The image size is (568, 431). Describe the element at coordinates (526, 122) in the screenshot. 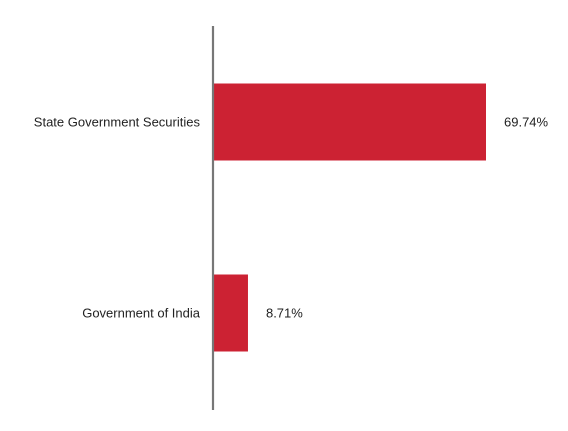

I see `value-label-0: 69.74%` at that location.